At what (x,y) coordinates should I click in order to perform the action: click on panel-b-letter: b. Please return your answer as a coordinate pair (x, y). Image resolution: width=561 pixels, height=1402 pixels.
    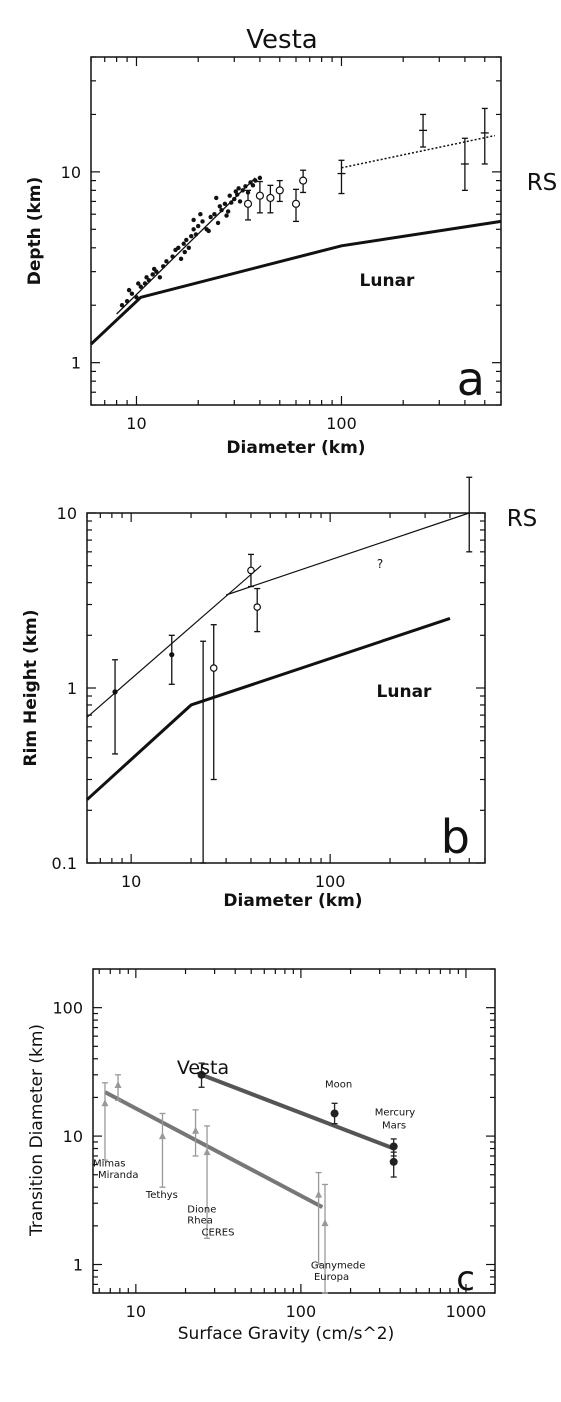
    Looking at the image, I should click on (455, 837).